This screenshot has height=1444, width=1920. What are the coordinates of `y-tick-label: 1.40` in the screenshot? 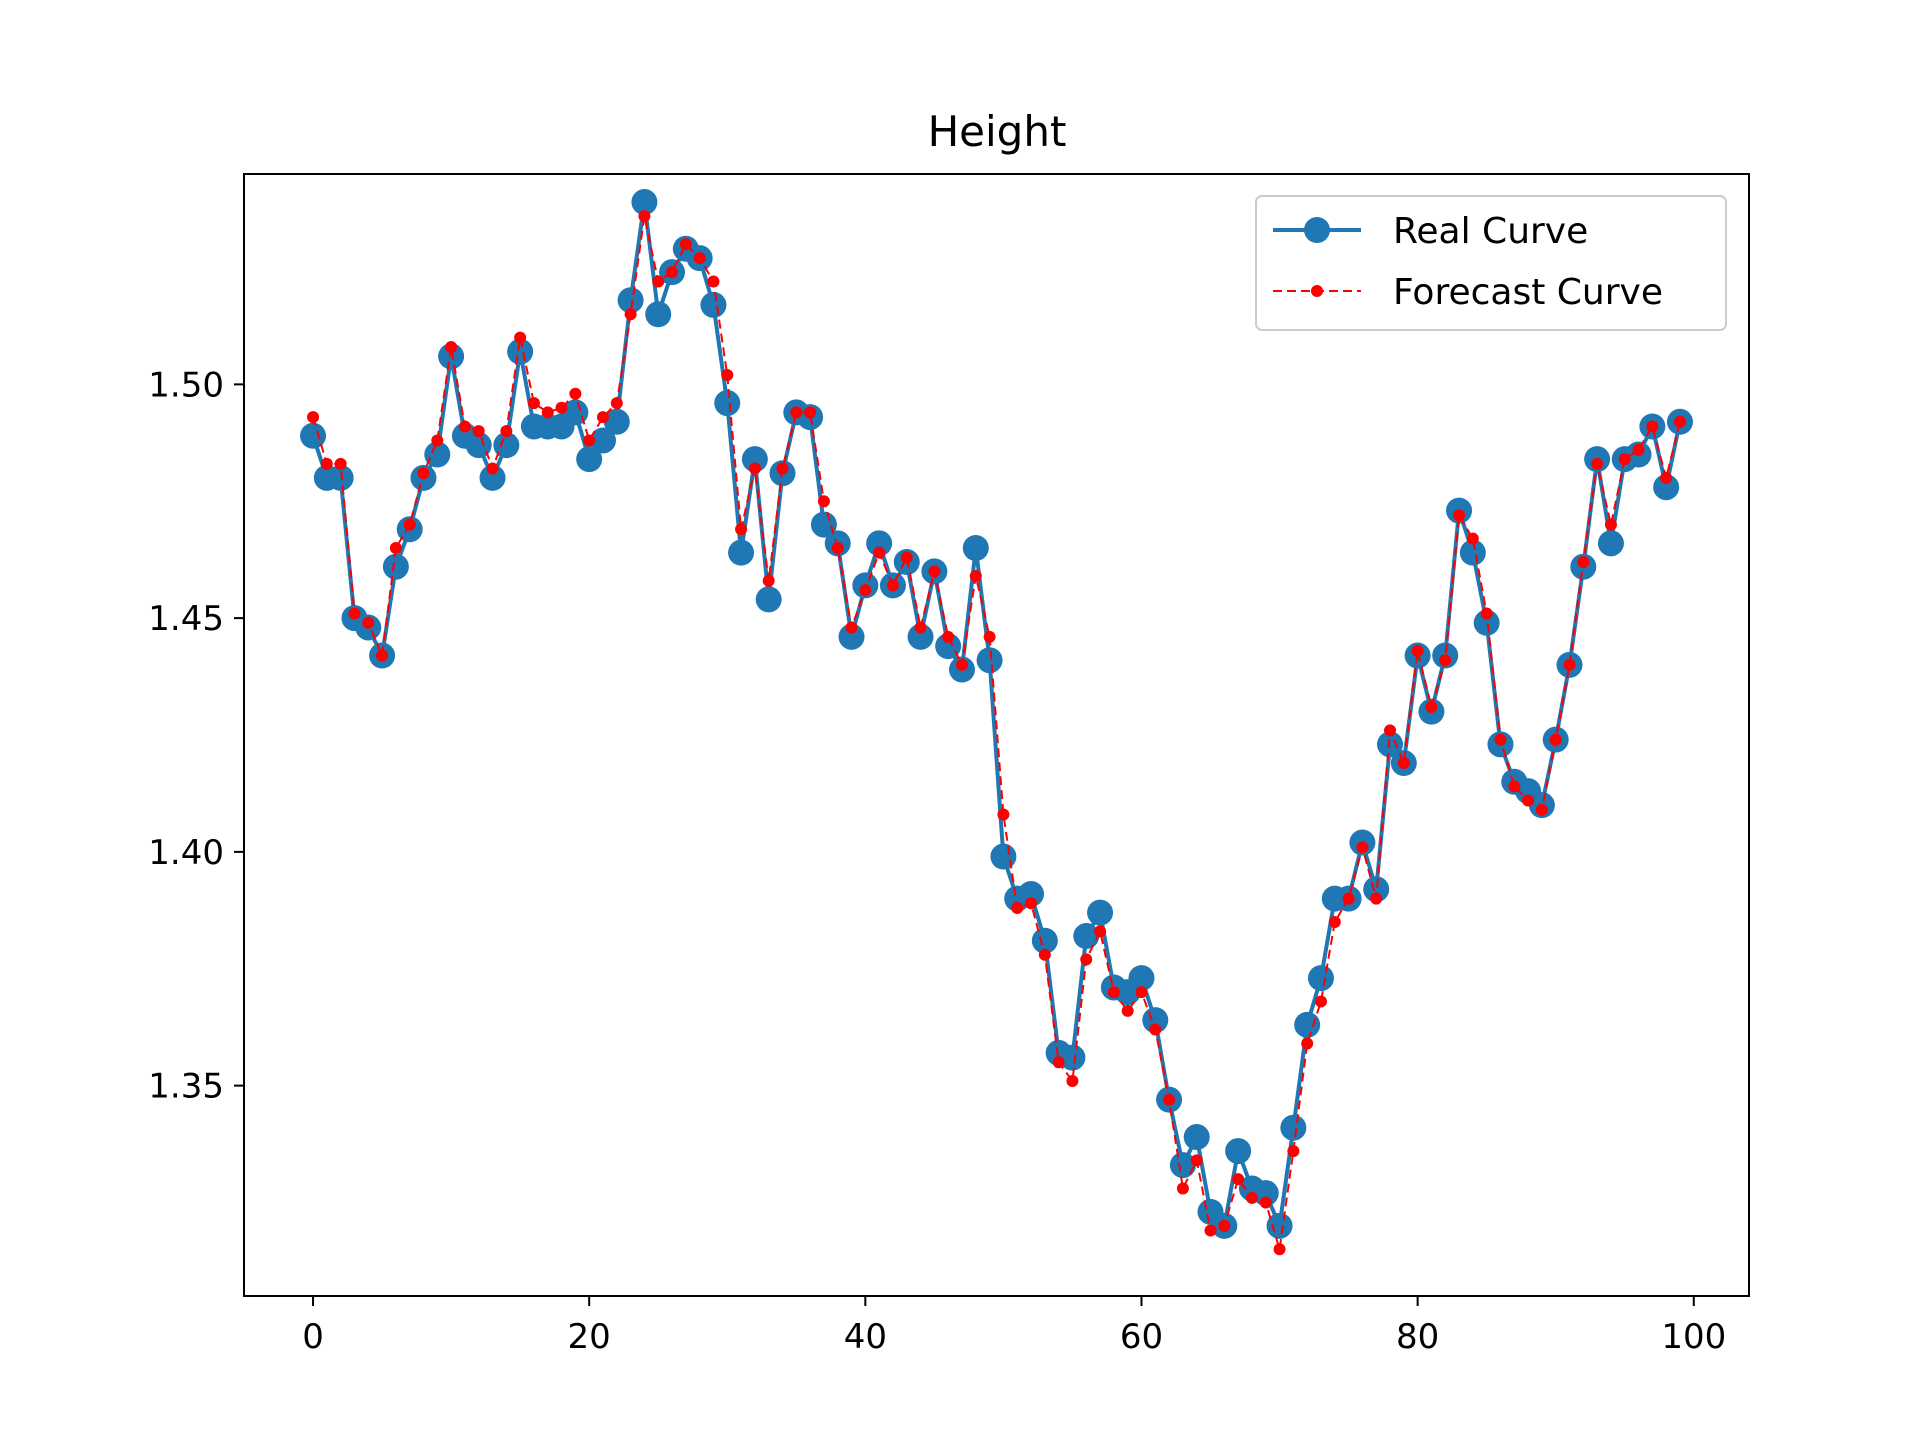 It's located at (186, 853).